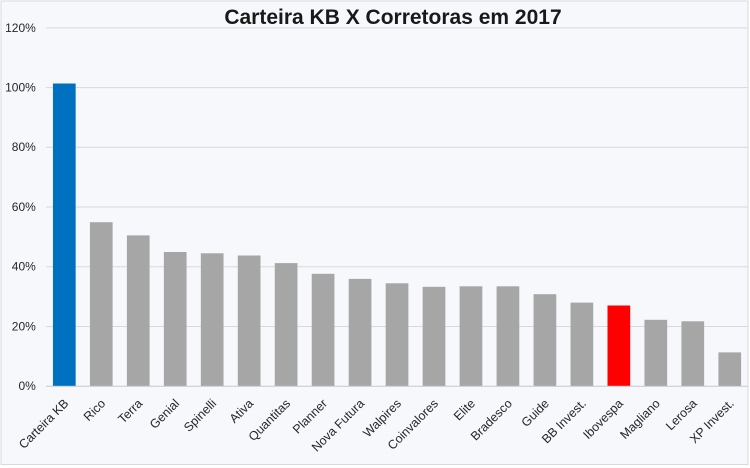 This screenshot has width=750, height=468. I want to click on svg-text: 60%, so click(24, 207).